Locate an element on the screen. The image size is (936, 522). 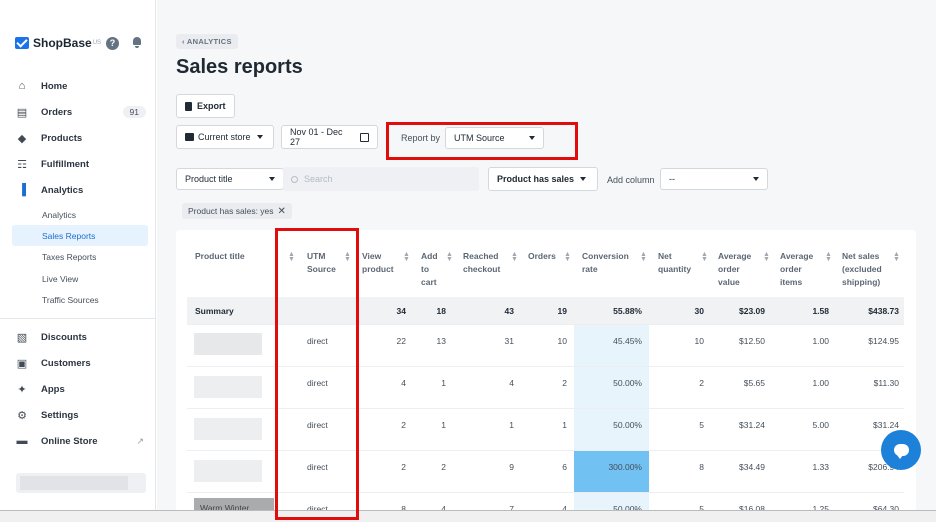
table-cell: direct is located at coordinates (317, 383).